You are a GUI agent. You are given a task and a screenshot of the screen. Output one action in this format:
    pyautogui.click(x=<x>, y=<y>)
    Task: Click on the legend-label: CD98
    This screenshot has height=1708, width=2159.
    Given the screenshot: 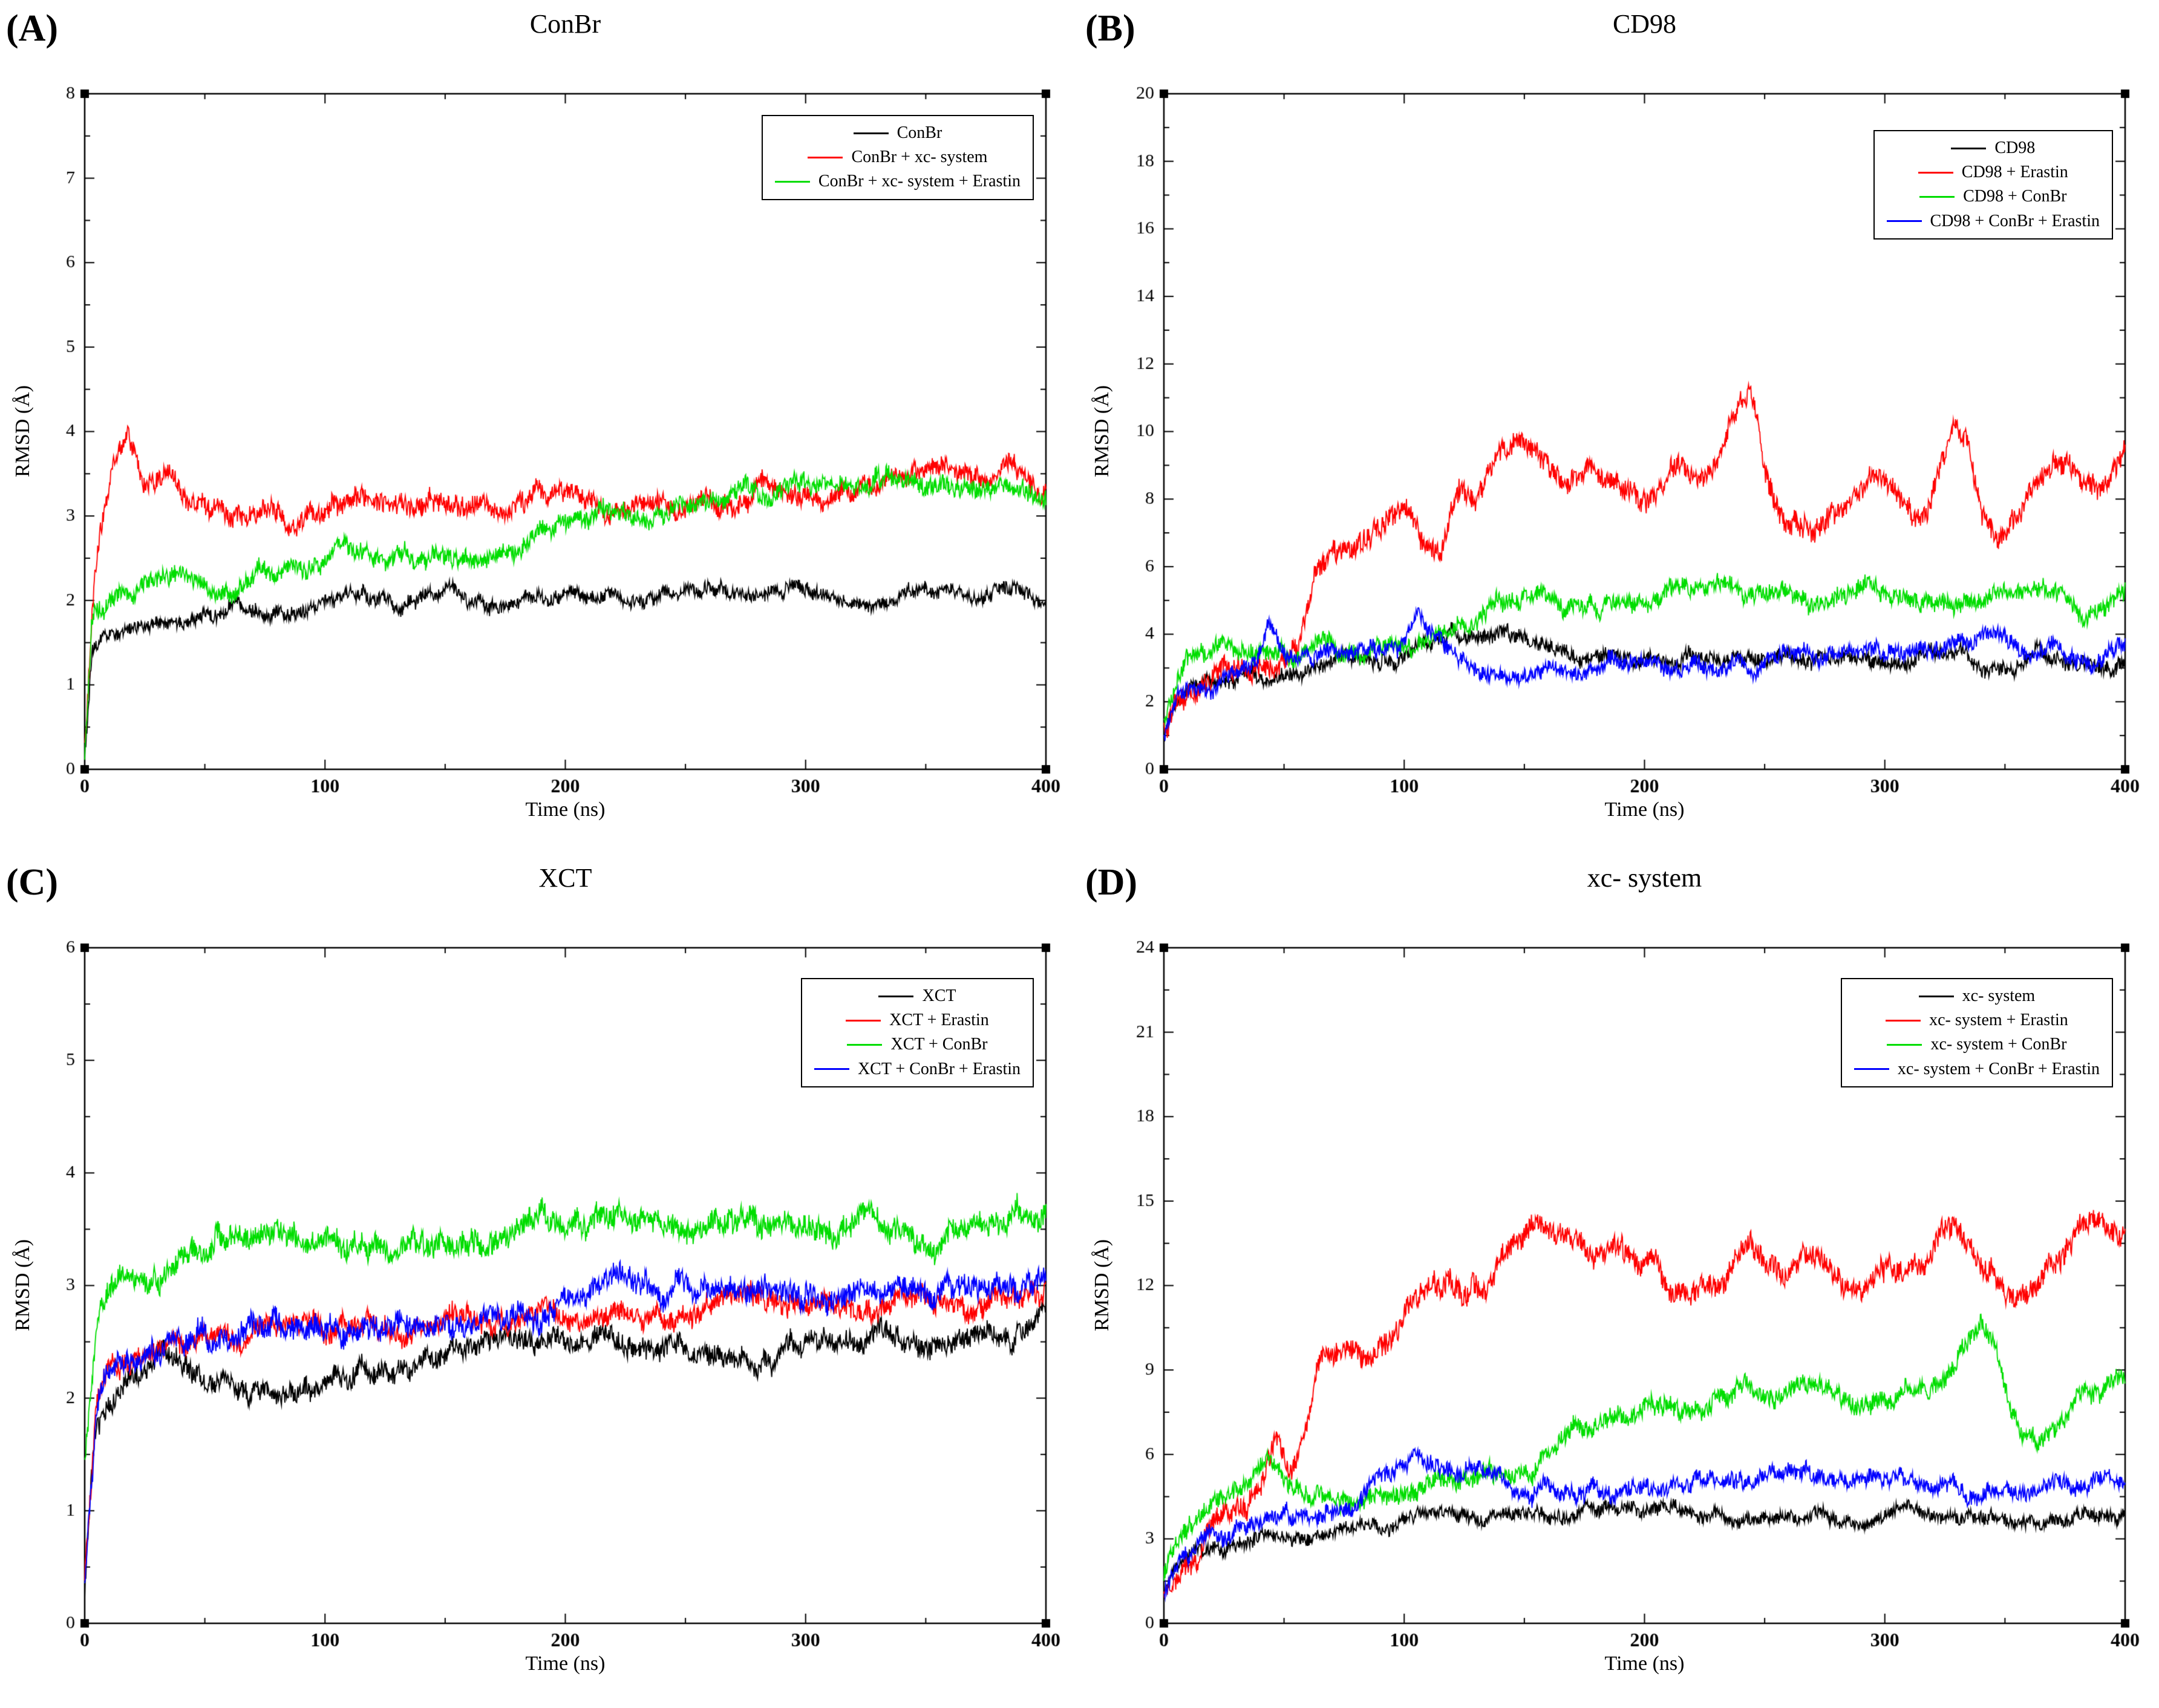 What is the action you would take?
    pyautogui.click(x=2015, y=148)
    